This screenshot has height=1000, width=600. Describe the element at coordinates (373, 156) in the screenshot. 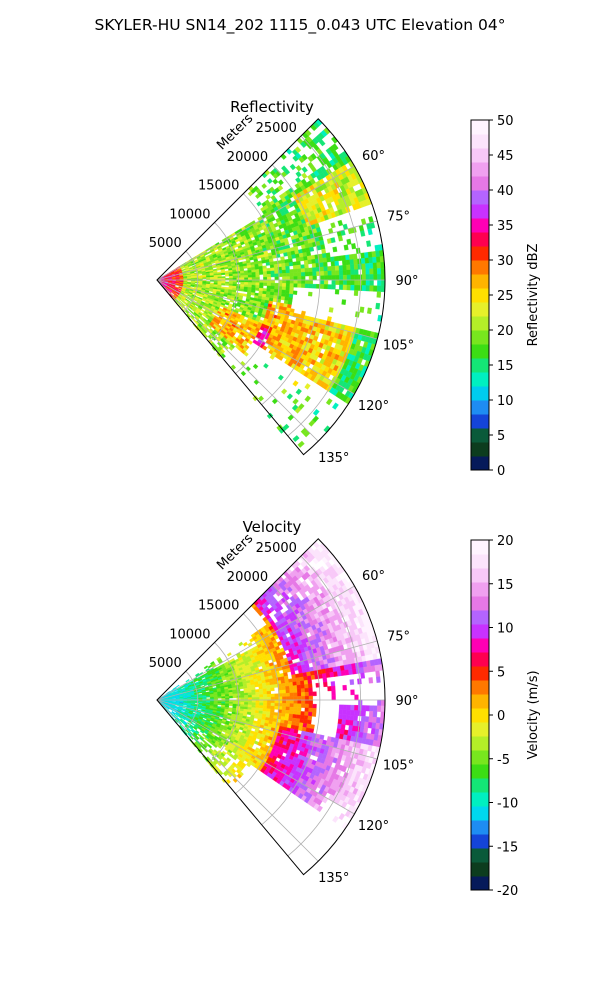

I see `azimuth-tick-label: 60°` at that location.